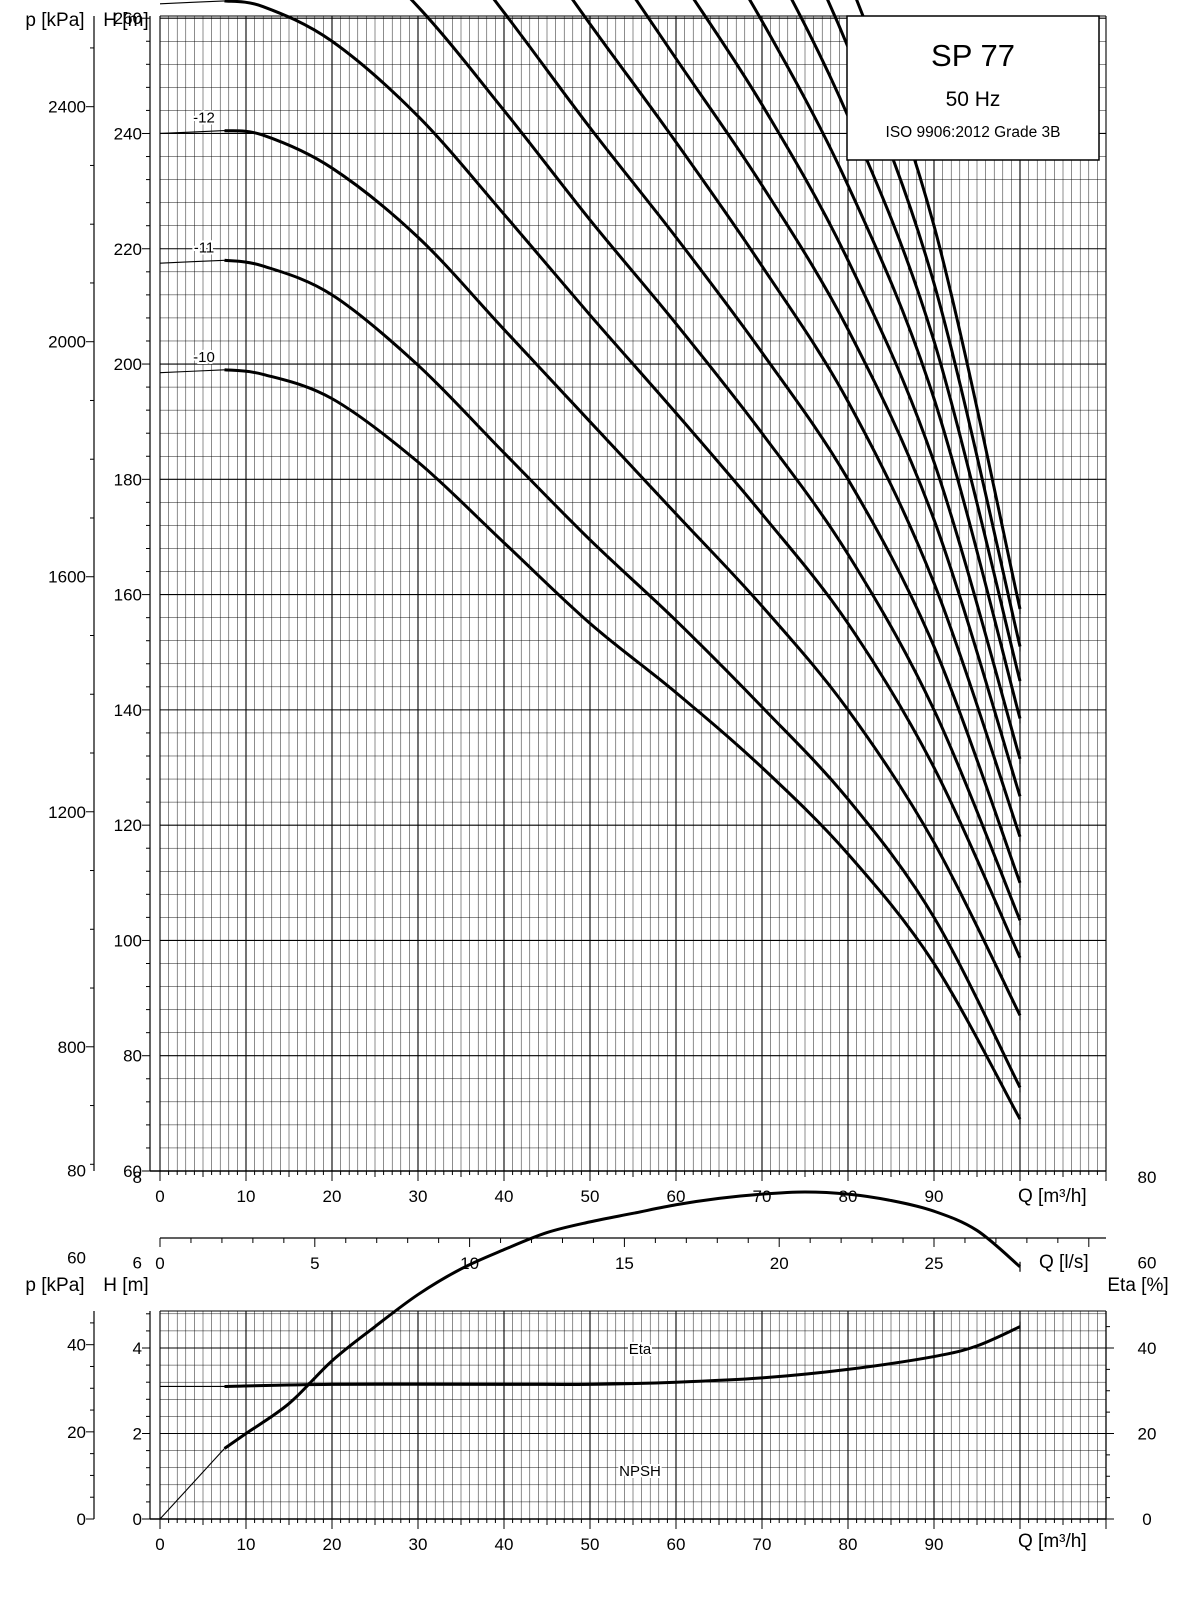 This screenshot has height=1613, width=1193. What do you see at coordinates (128, 479) in the screenshot?
I see `head-tick-label: 180` at bounding box center [128, 479].